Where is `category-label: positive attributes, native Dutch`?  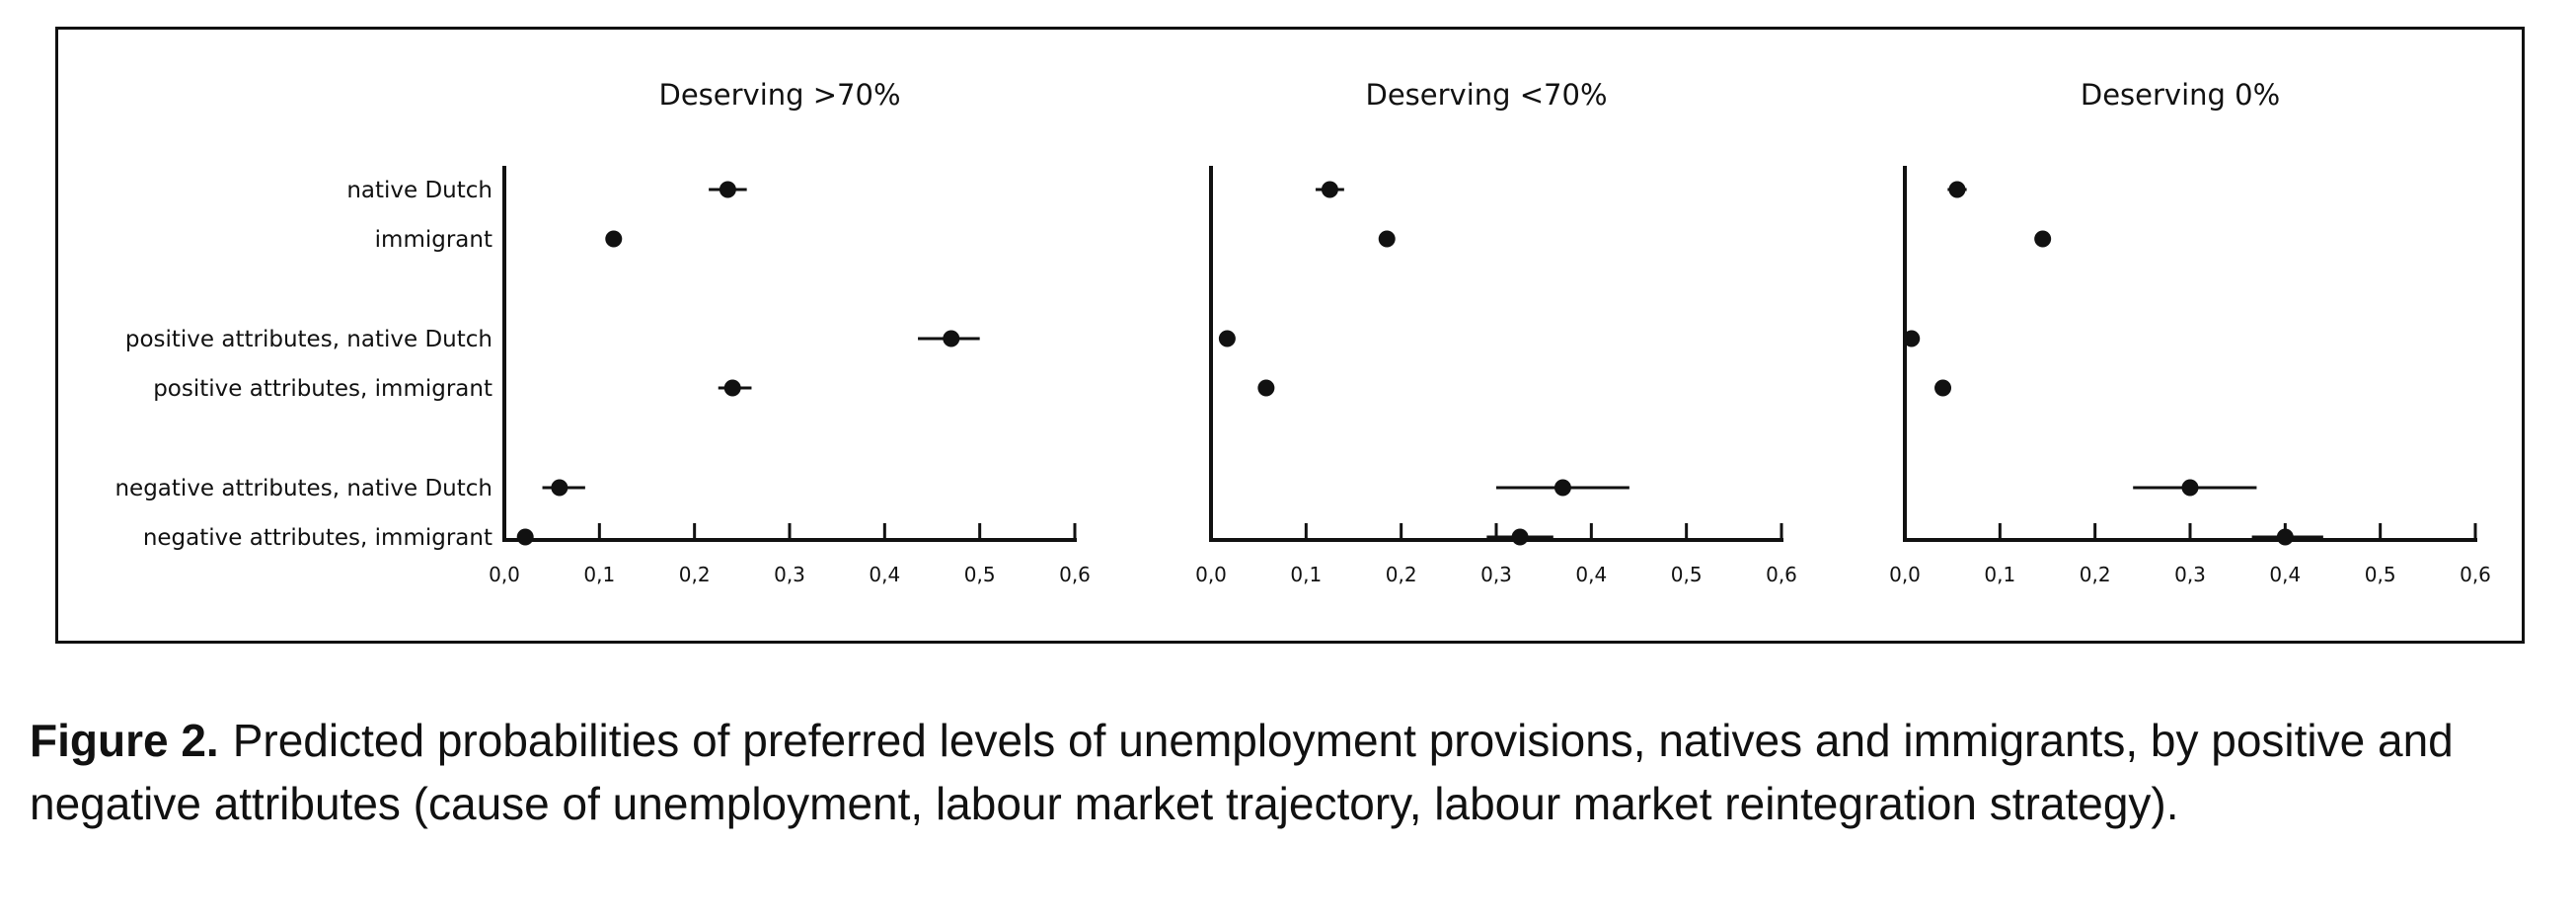 category-label: positive attributes, native Dutch is located at coordinates (308, 340).